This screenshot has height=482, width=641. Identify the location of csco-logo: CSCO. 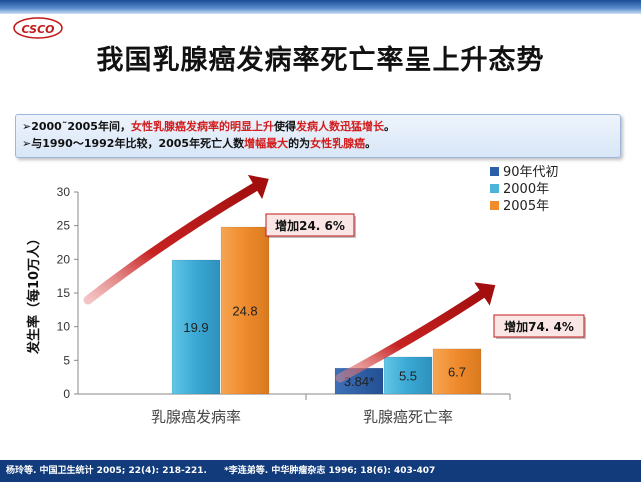
(38, 28).